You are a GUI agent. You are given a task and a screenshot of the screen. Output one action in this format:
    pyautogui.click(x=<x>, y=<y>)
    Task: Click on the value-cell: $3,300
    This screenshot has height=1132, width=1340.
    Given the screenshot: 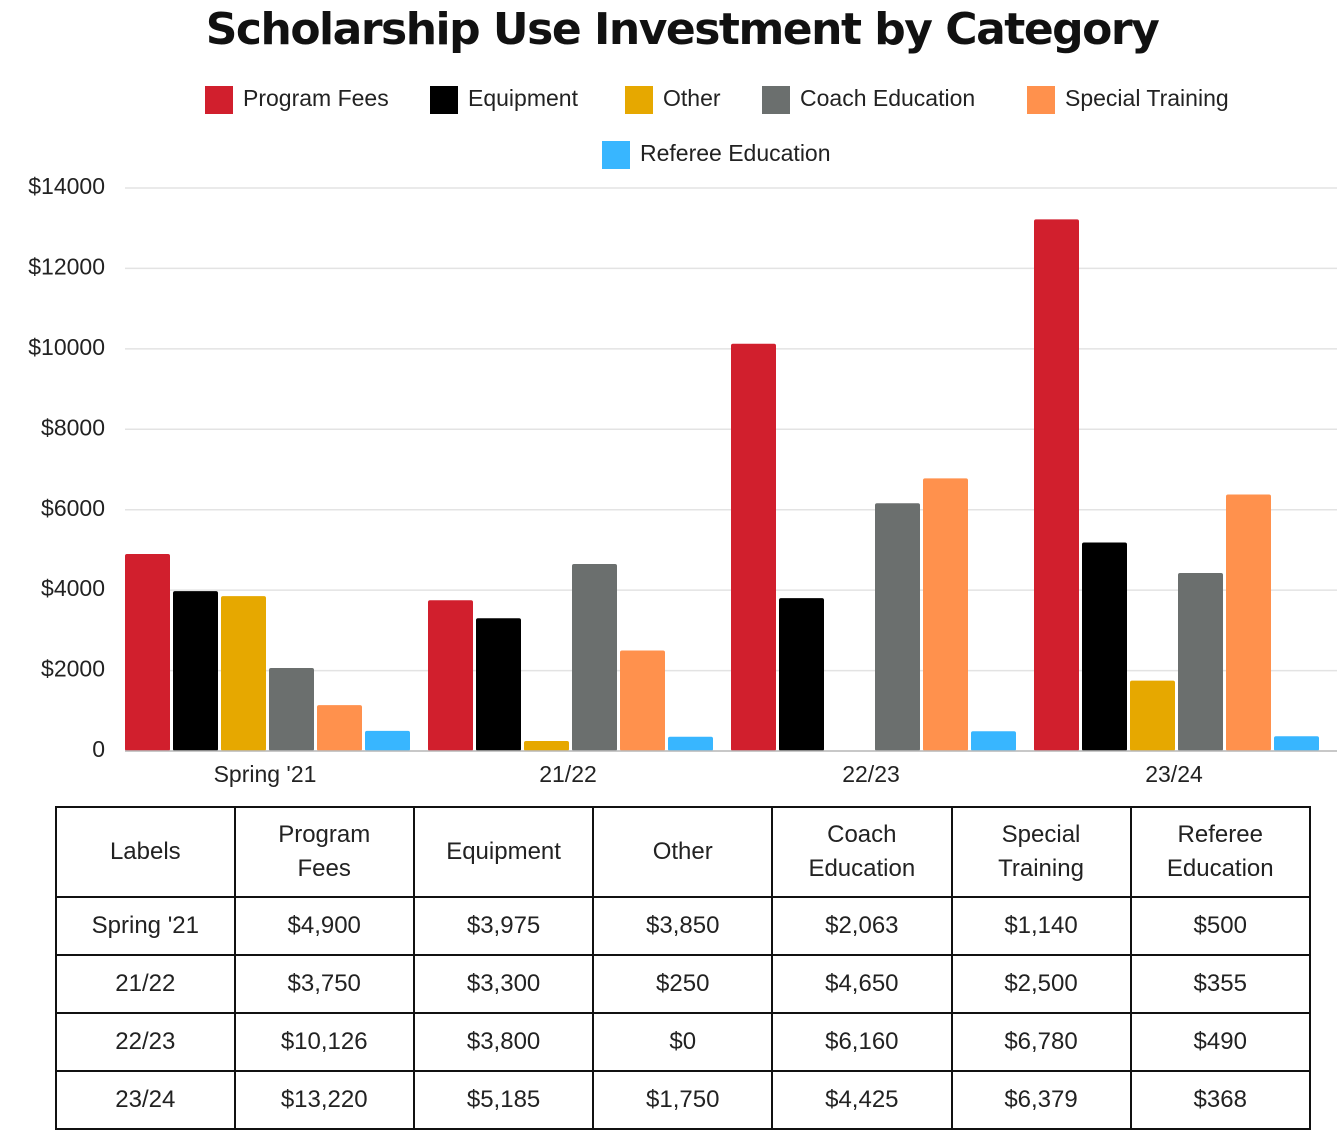 What is the action you would take?
    pyautogui.click(x=503, y=984)
    